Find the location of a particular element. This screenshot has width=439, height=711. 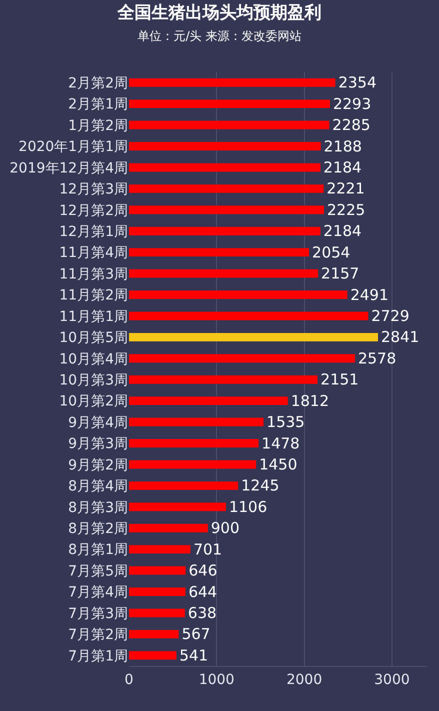

y-tick-label: 9月第4周 is located at coordinates (98, 422).